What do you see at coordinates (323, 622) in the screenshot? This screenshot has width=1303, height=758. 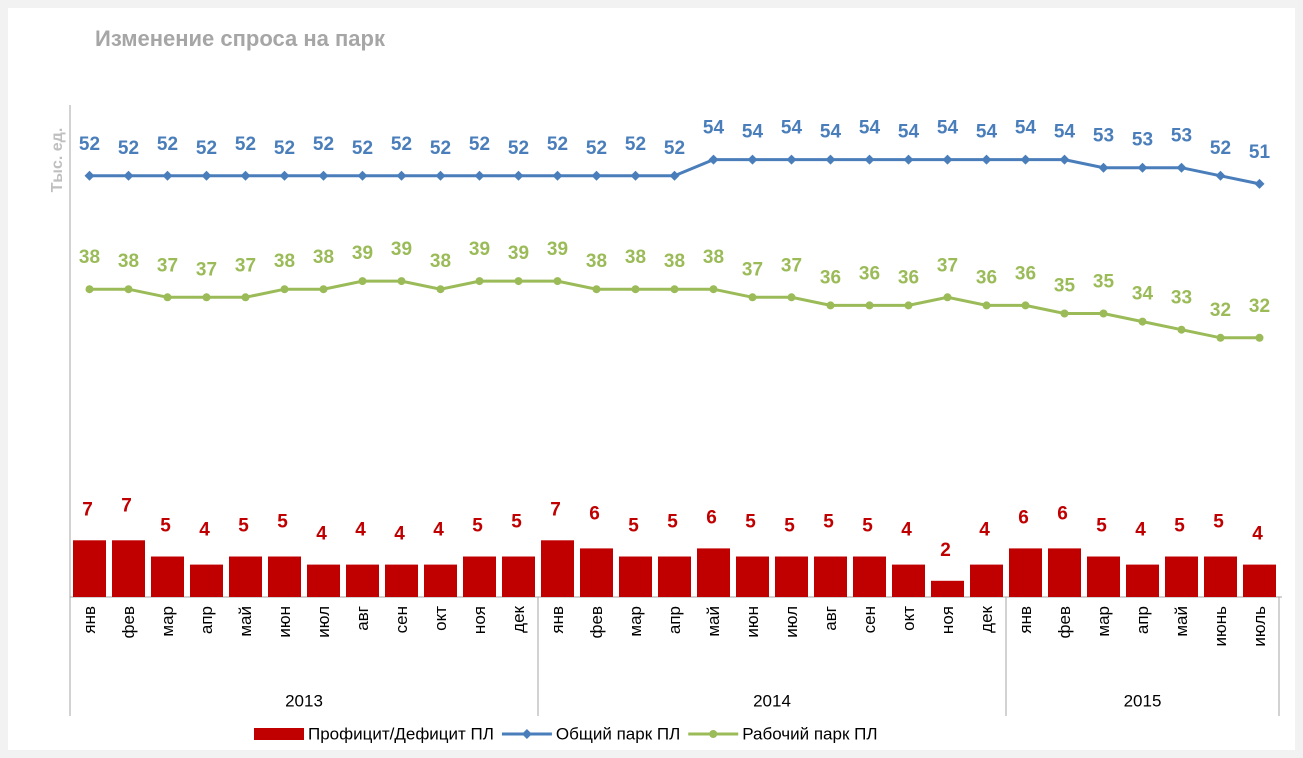 I see `x-tick-label: июл` at bounding box center [323, 622].